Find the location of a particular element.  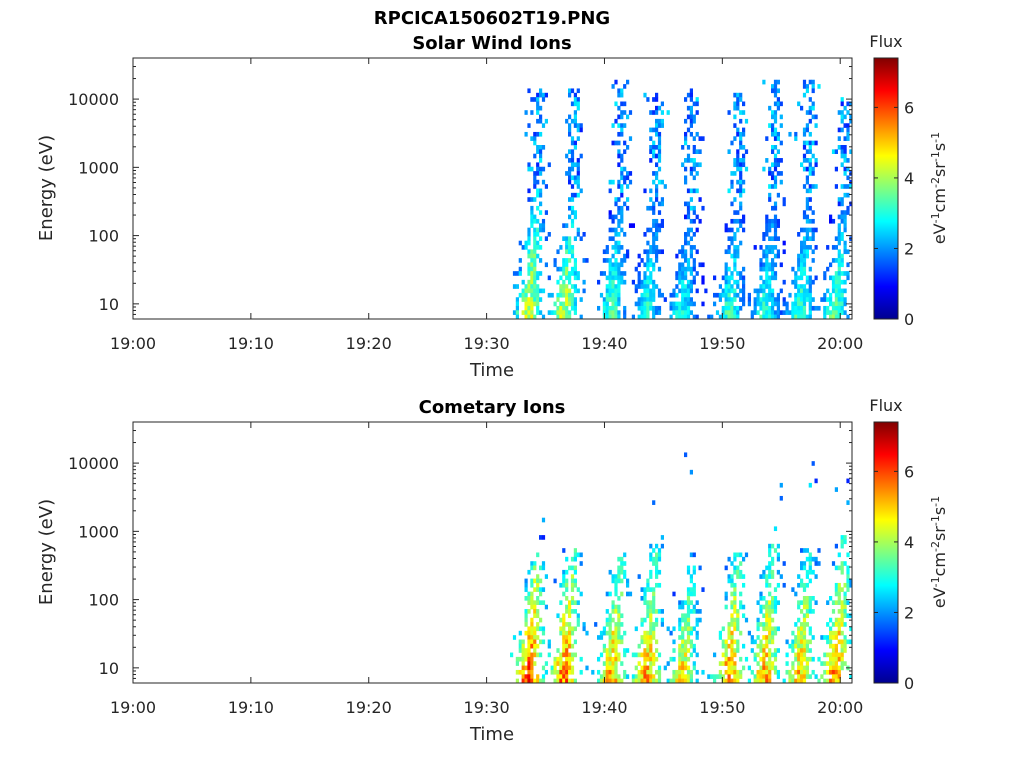

spectrogram-cells is located at coordinates (682, 201).